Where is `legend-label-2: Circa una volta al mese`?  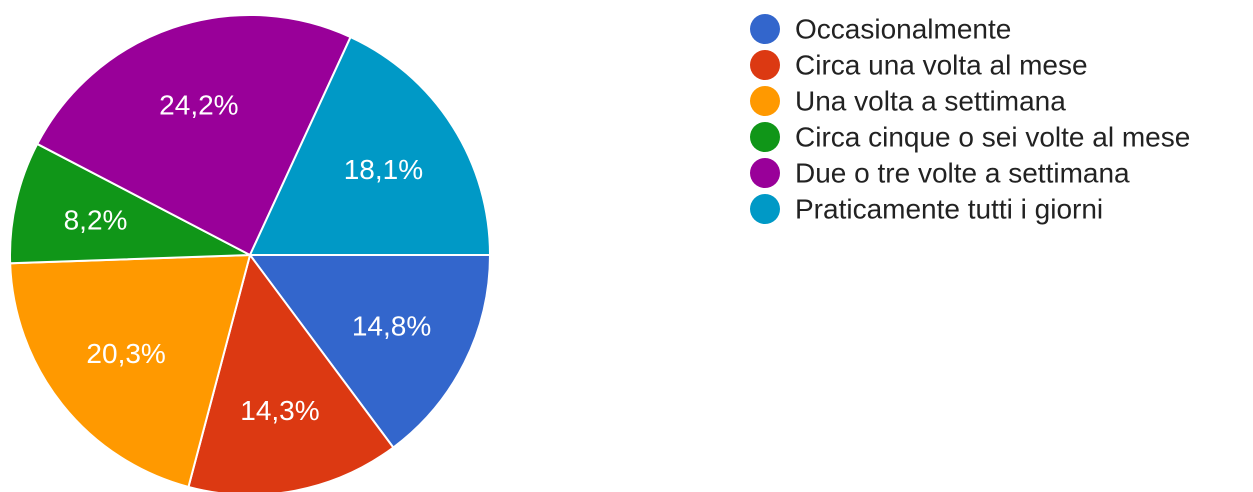
legend-label-2: Circa una volta al mese is located at coordinates (941, 65).